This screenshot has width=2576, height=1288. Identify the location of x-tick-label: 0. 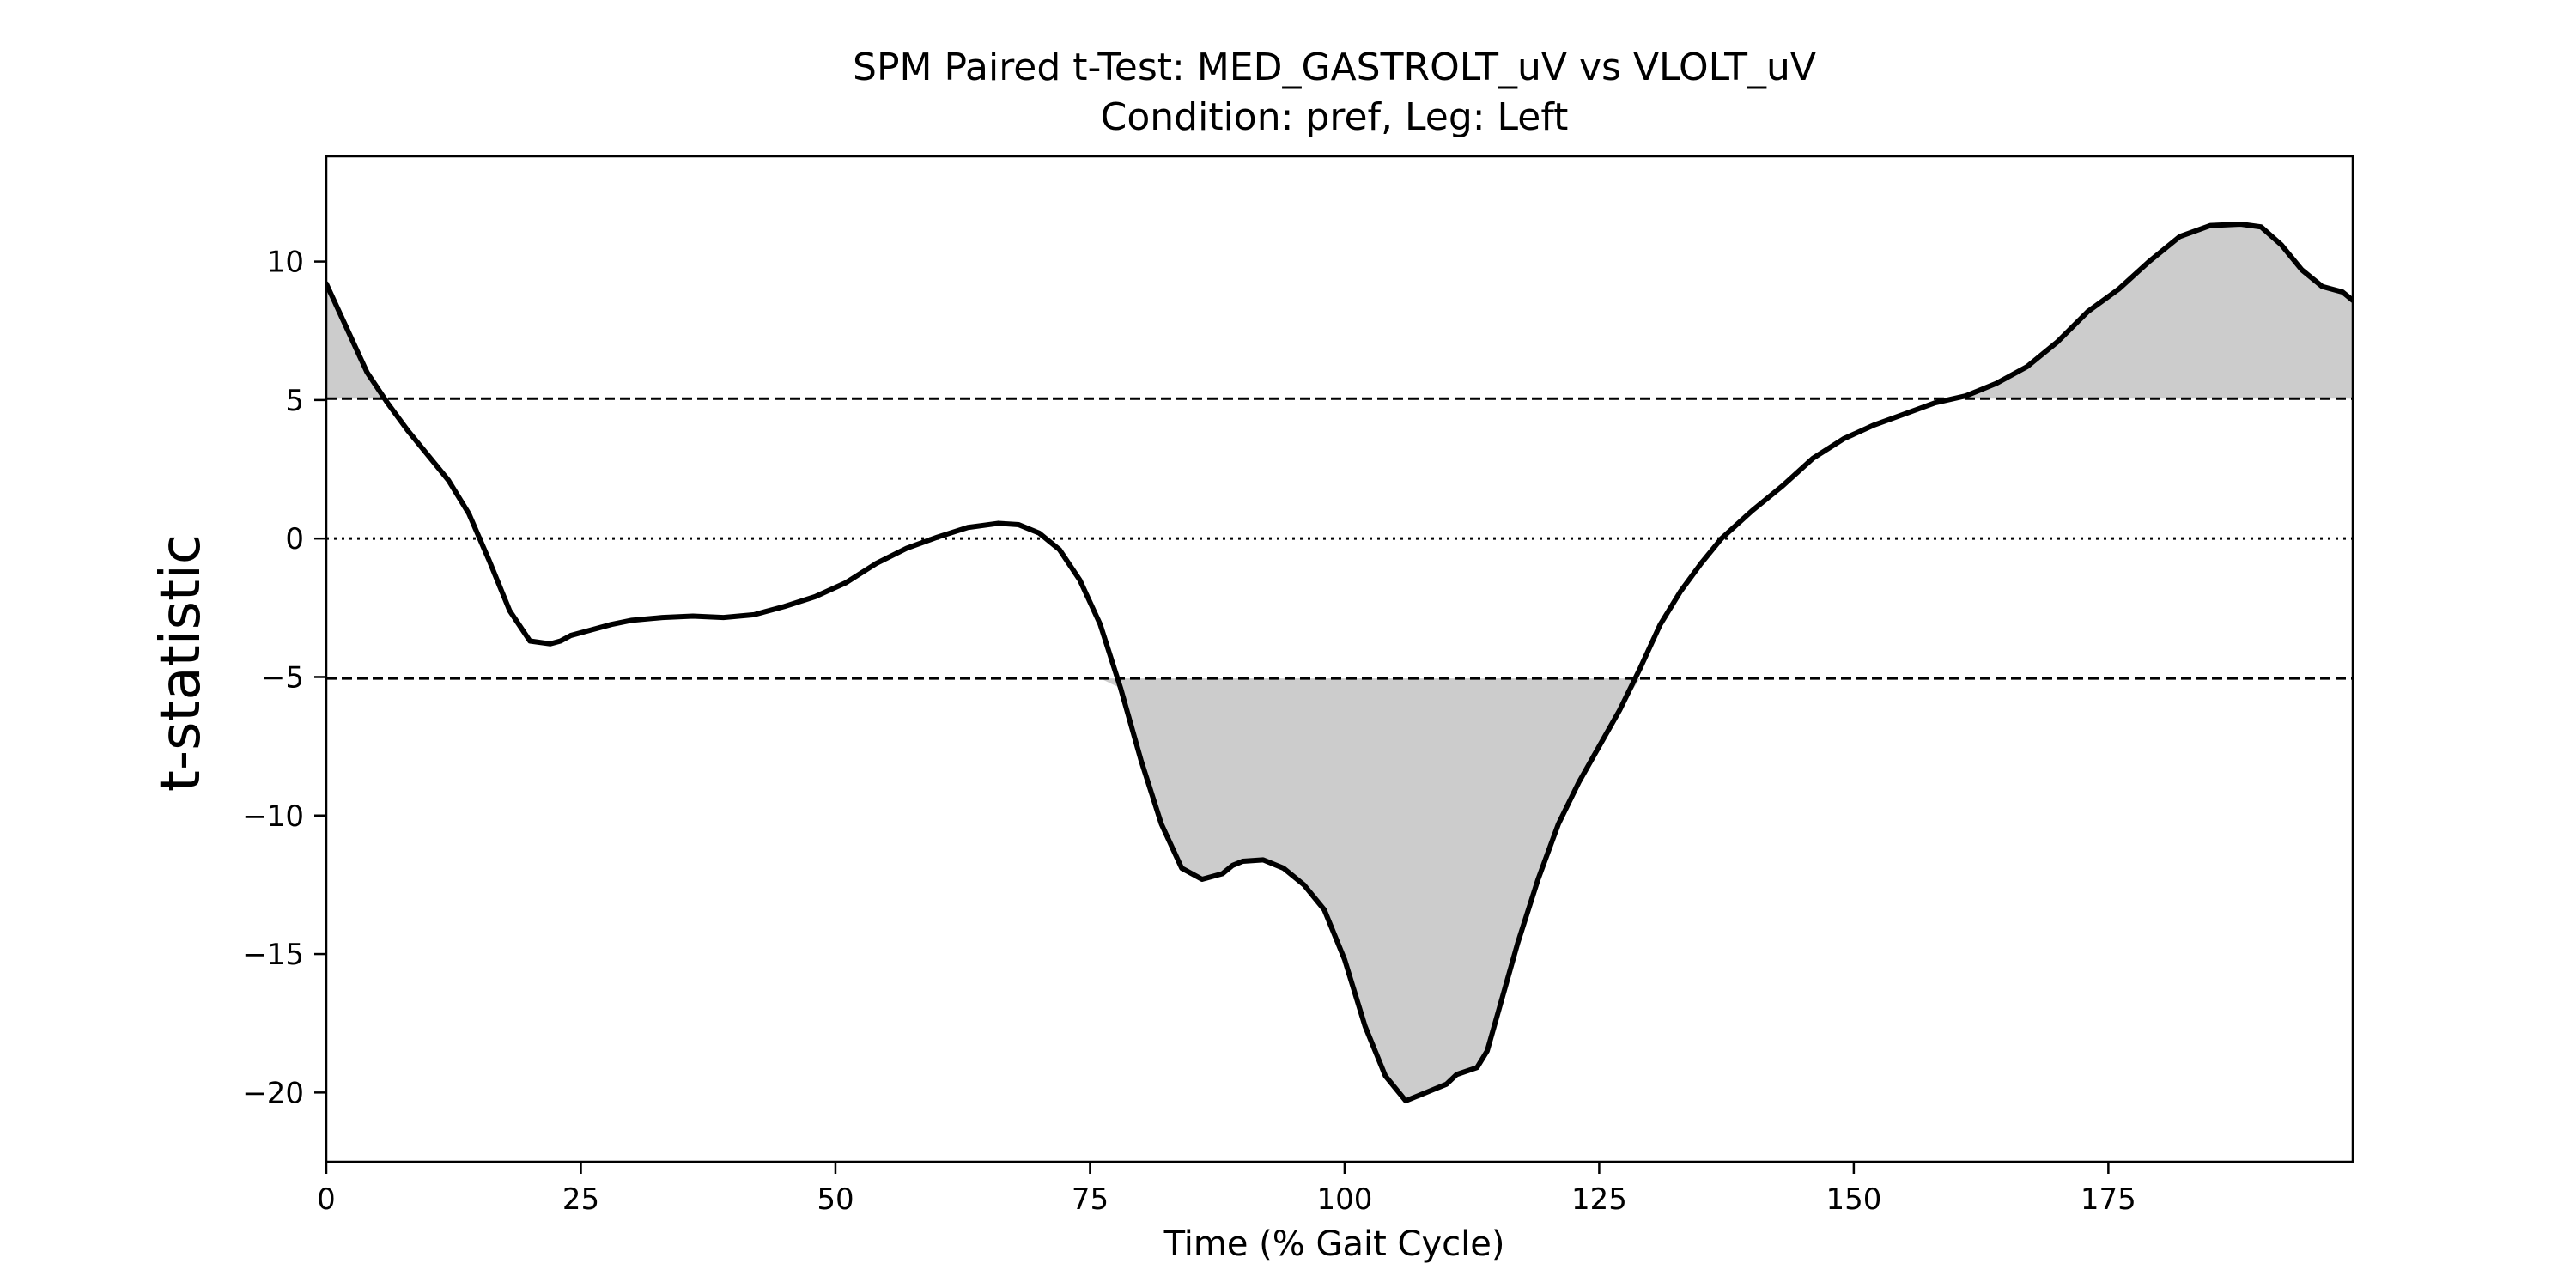
(326, 1199).